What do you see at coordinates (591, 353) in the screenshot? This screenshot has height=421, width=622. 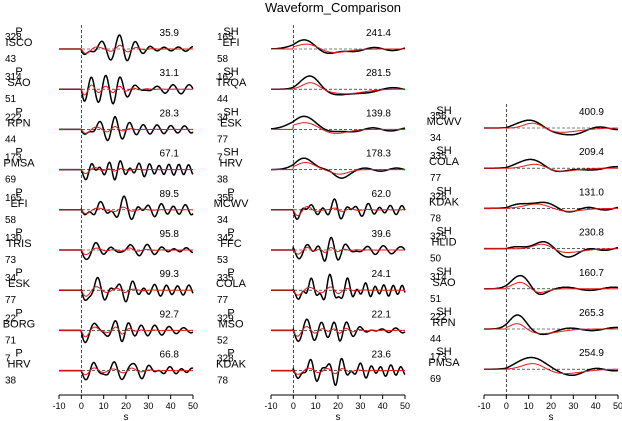 I see `amplitude-label: 254.9` at bounding box center [591, 353].